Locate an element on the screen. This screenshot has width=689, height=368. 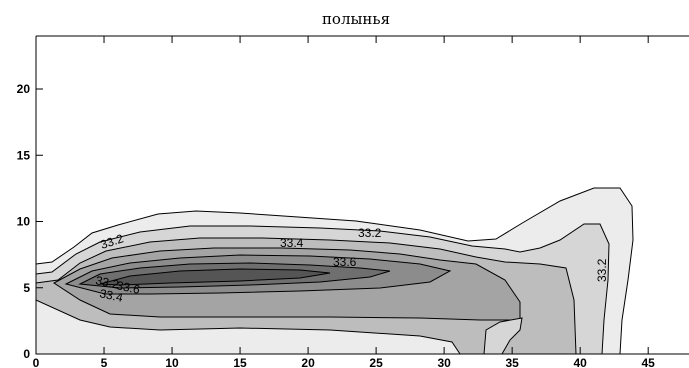
y-tick-label: 5 is located at coordinates (26, 288).